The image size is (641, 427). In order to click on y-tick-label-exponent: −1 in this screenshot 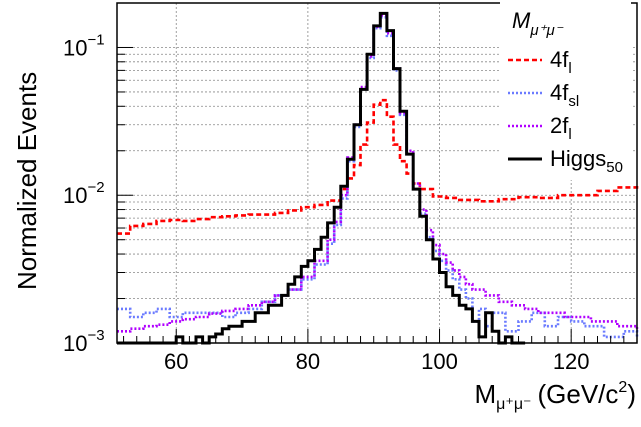, I will do `click(95, 39)`.